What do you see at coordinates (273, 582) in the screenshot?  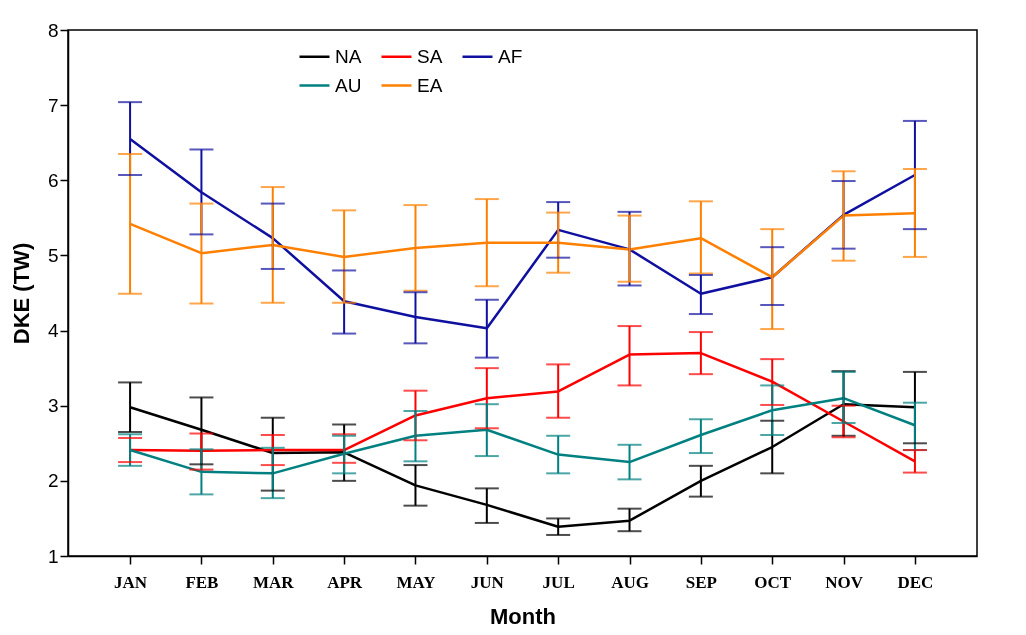 I see `x-tick-label: MAR` at bounding box center [273, 582].